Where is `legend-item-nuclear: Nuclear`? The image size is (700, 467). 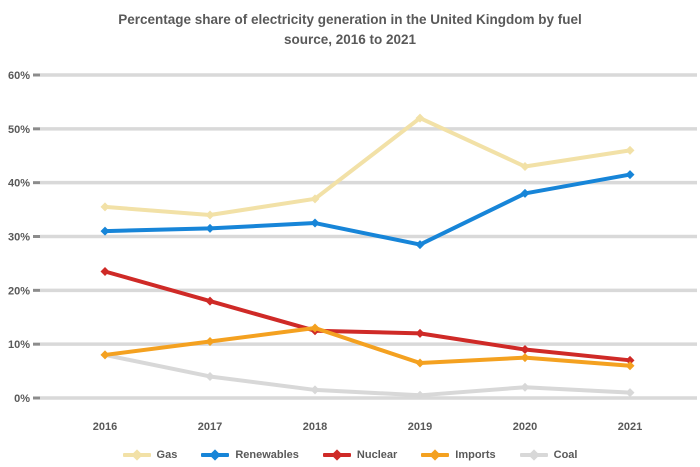 legend-item-nuclear: Nuclear is located at coordinates (360, 455).